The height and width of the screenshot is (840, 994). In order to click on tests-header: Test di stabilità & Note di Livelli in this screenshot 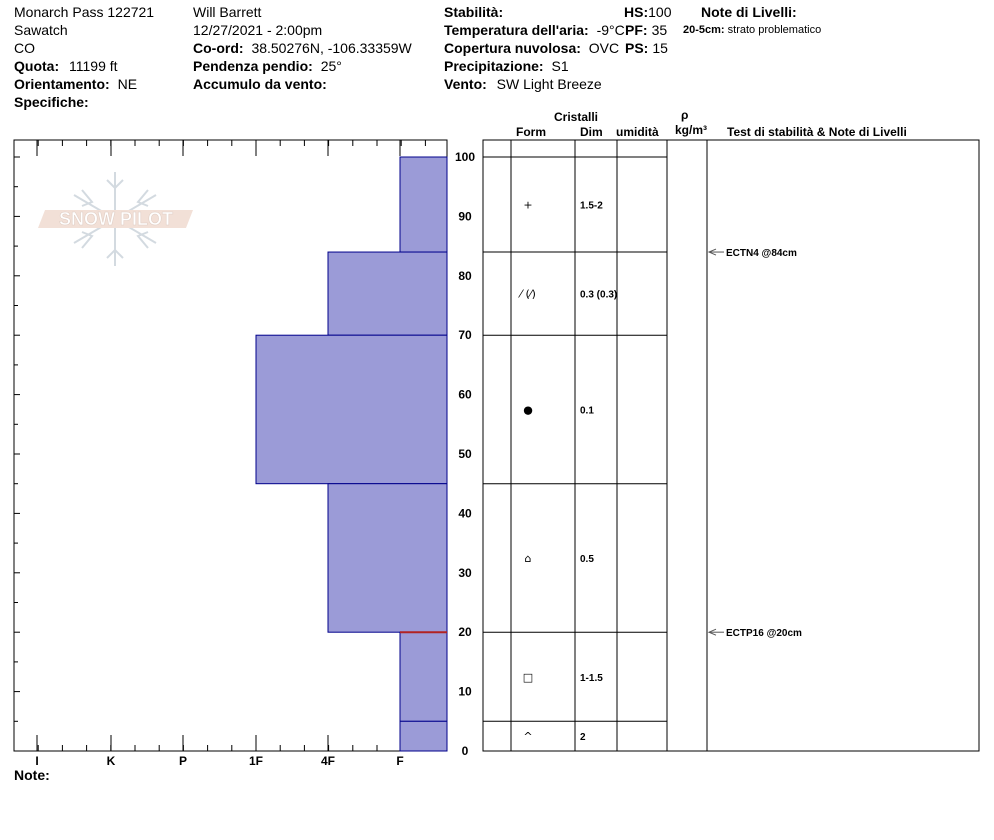, I will do `click(817, 132)`.